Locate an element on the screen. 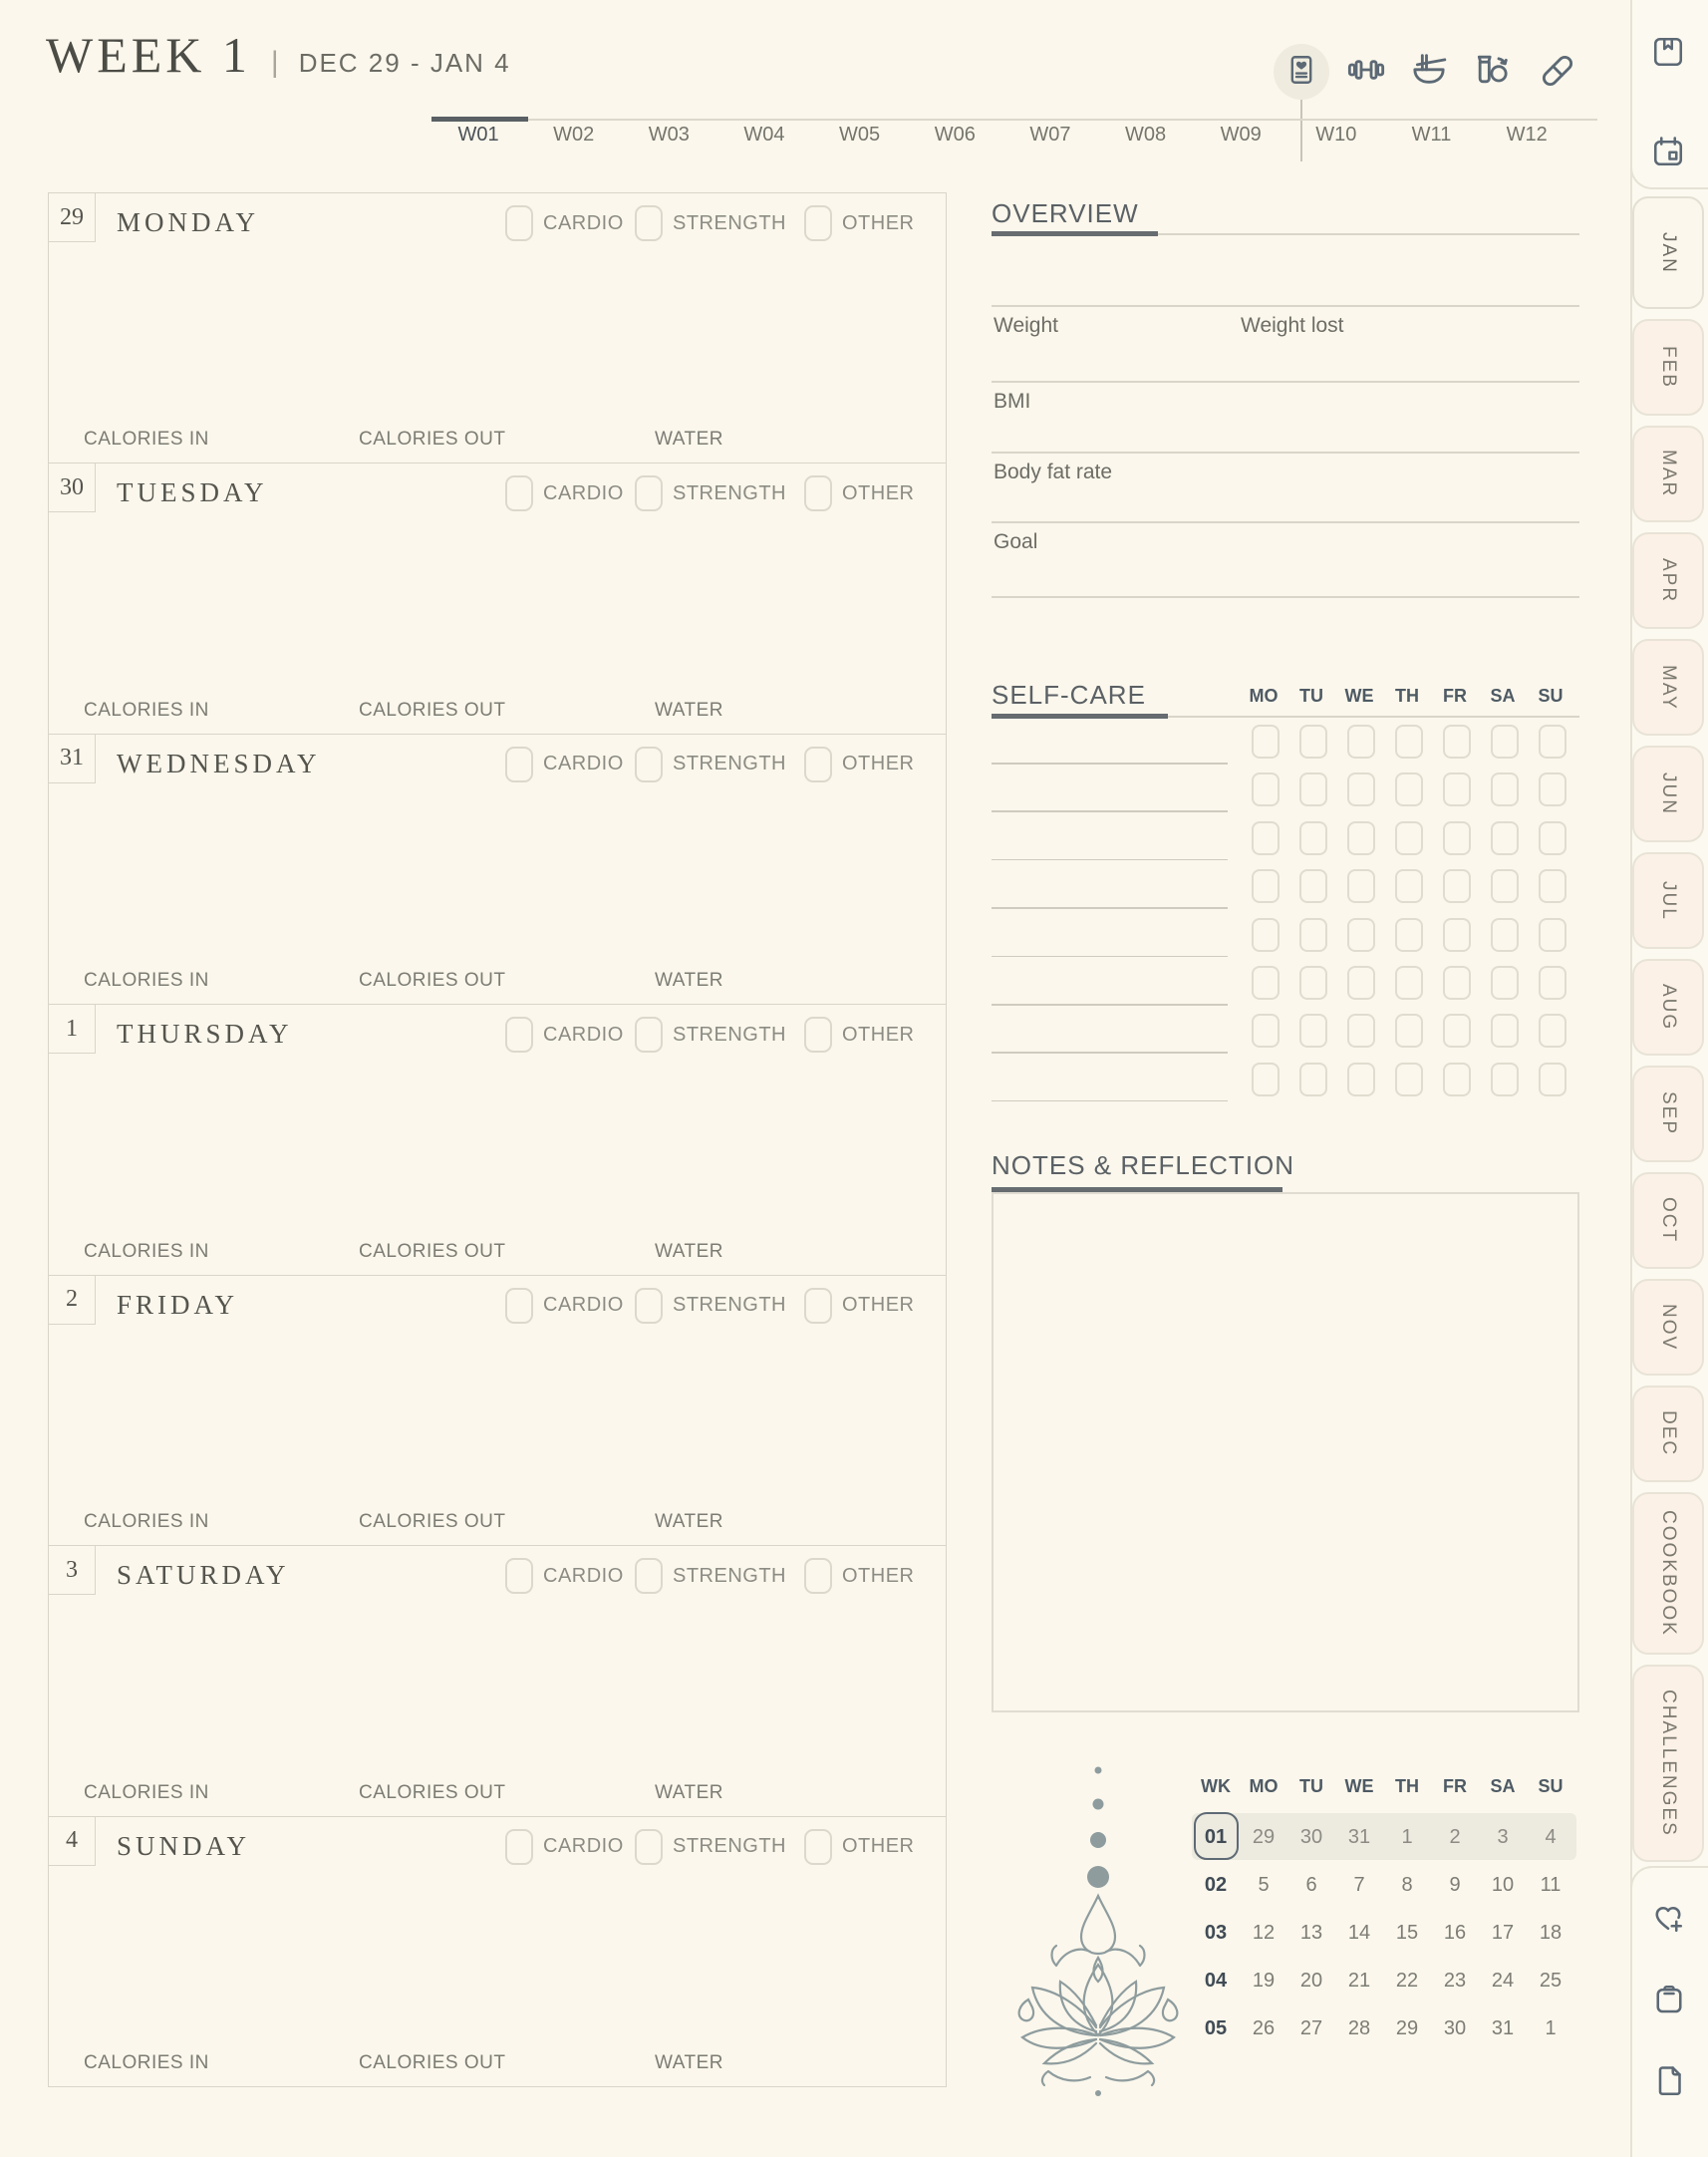 This screenshot has height=2157, width=1708. week-tab-w01: W01 is located at coordinates (478, 135).